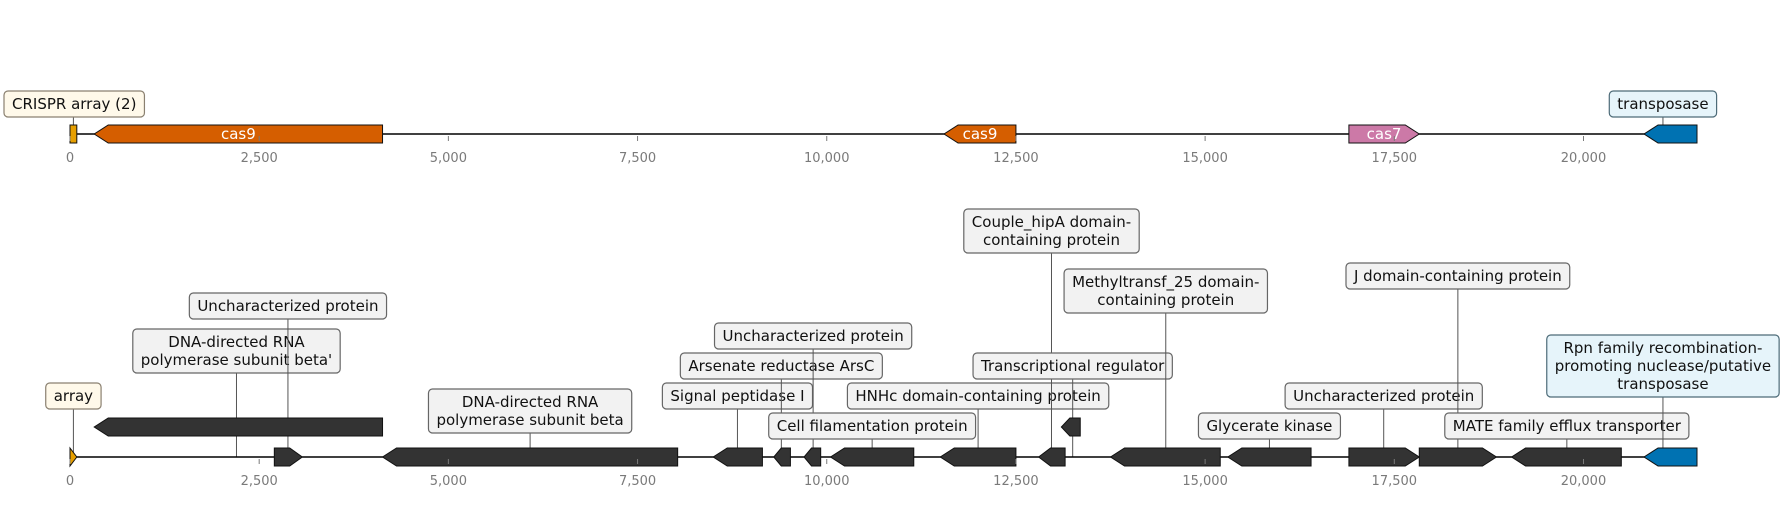 The image size is (1788, 505). What do you see at coordinates (1165, 282) in the screenshot?
I see `annotation-label: Methyltransf_25 domain-` at bounding box center [1165, 282].